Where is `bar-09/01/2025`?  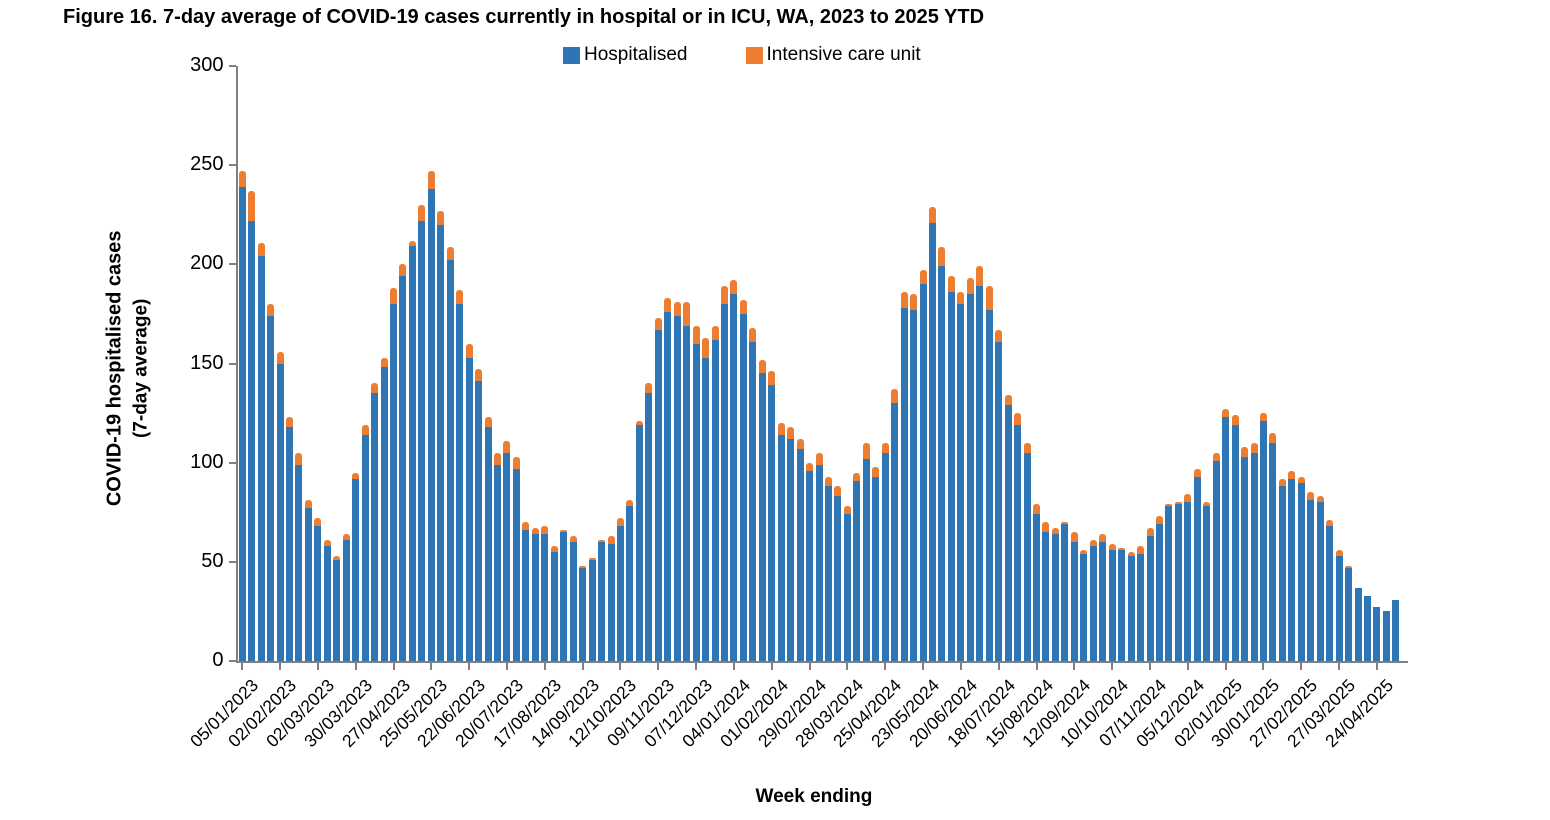
bar-09/01/2025 is located at coordinates (1235, 363).